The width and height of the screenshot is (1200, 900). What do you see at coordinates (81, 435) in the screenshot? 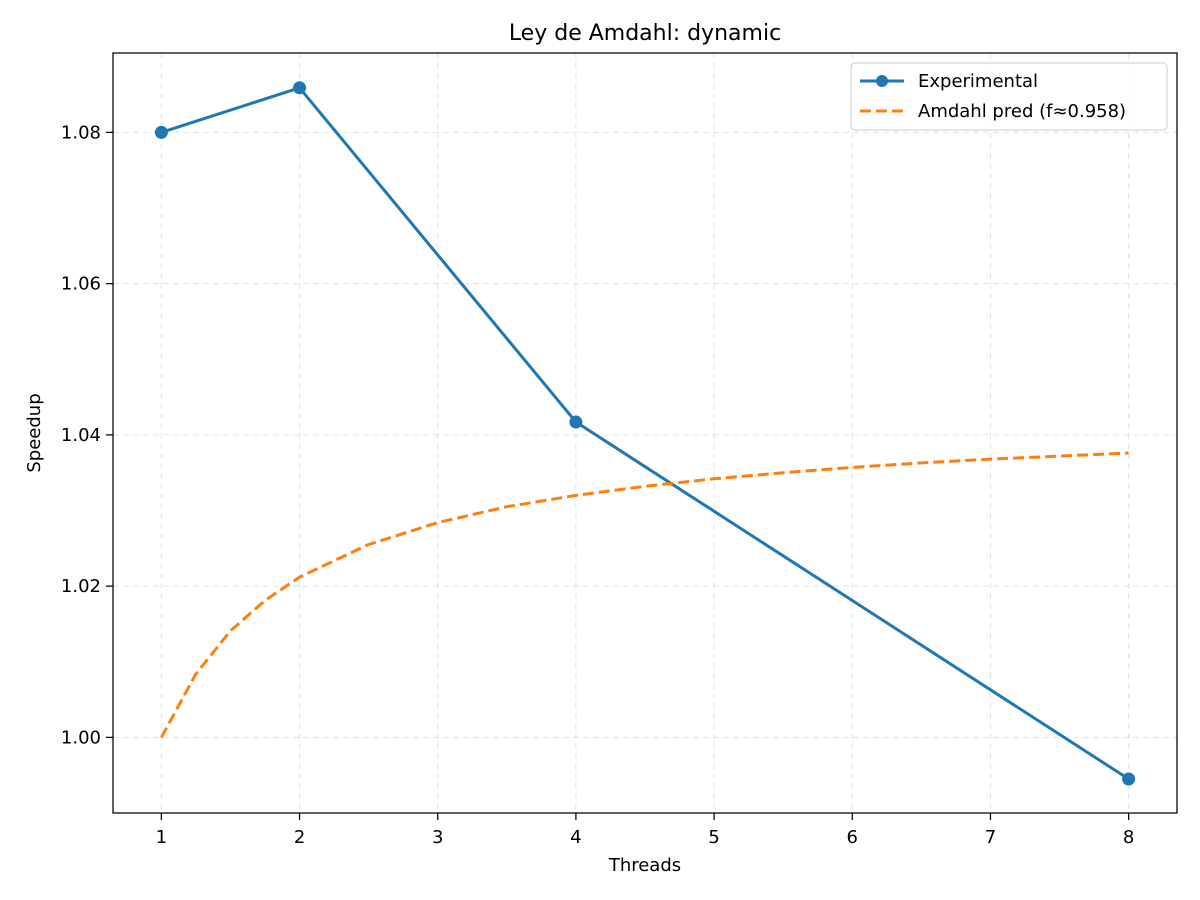
I see `y-tick-label: 1.04` at bounding box center [81, 435].